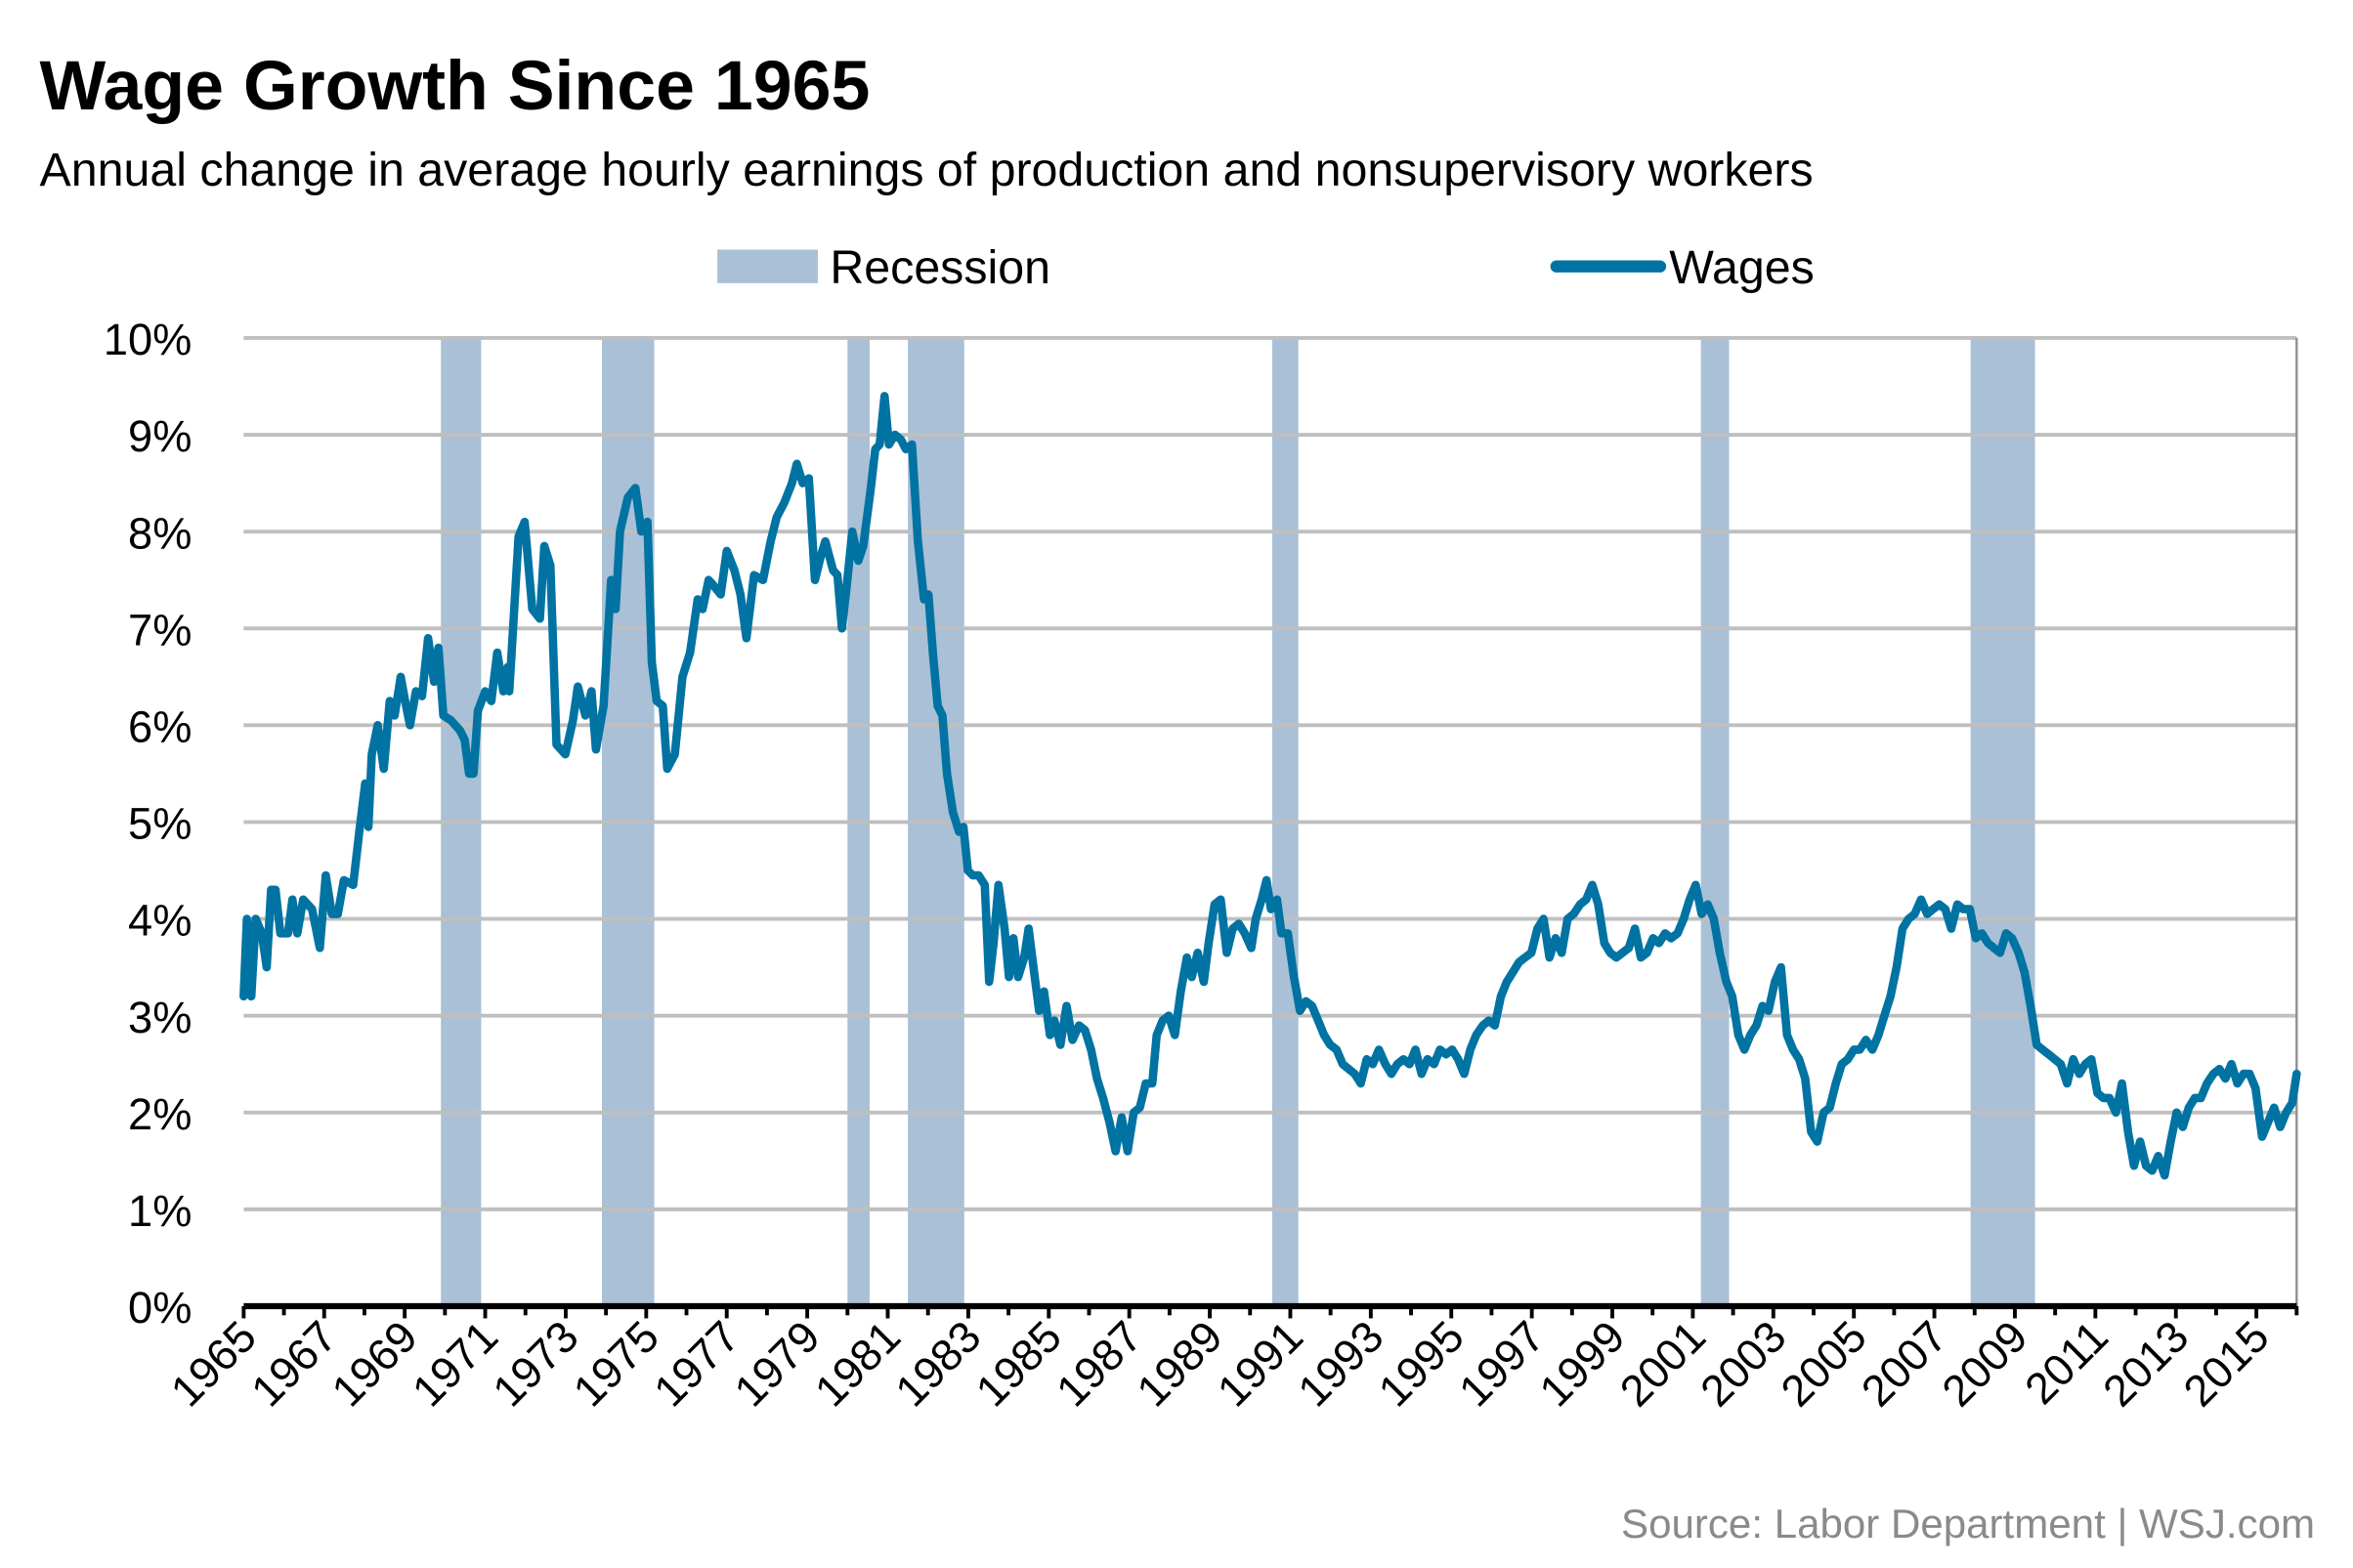 This screenshot has width=2353, height=1568. Describe the element at coordinates (937, 1363) in the screenshot. I see `x-tick-label: 1983` at that location.